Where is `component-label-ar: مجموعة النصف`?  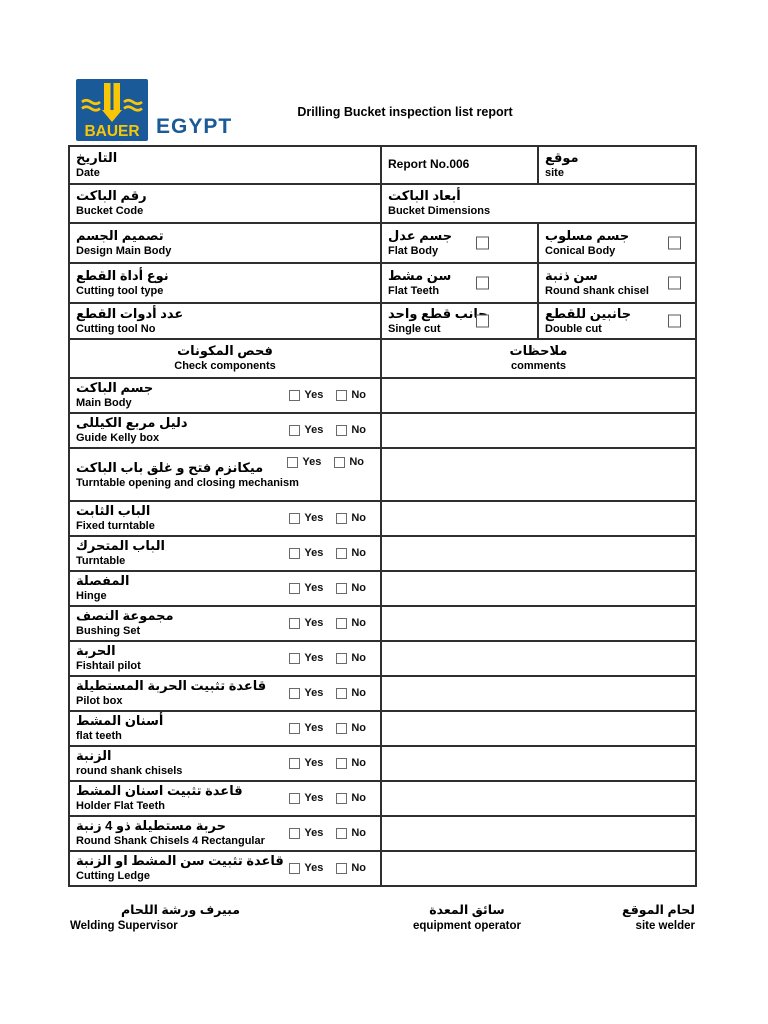 component-label-ar: مجموعة النصف is located at coordinates (125, 616).